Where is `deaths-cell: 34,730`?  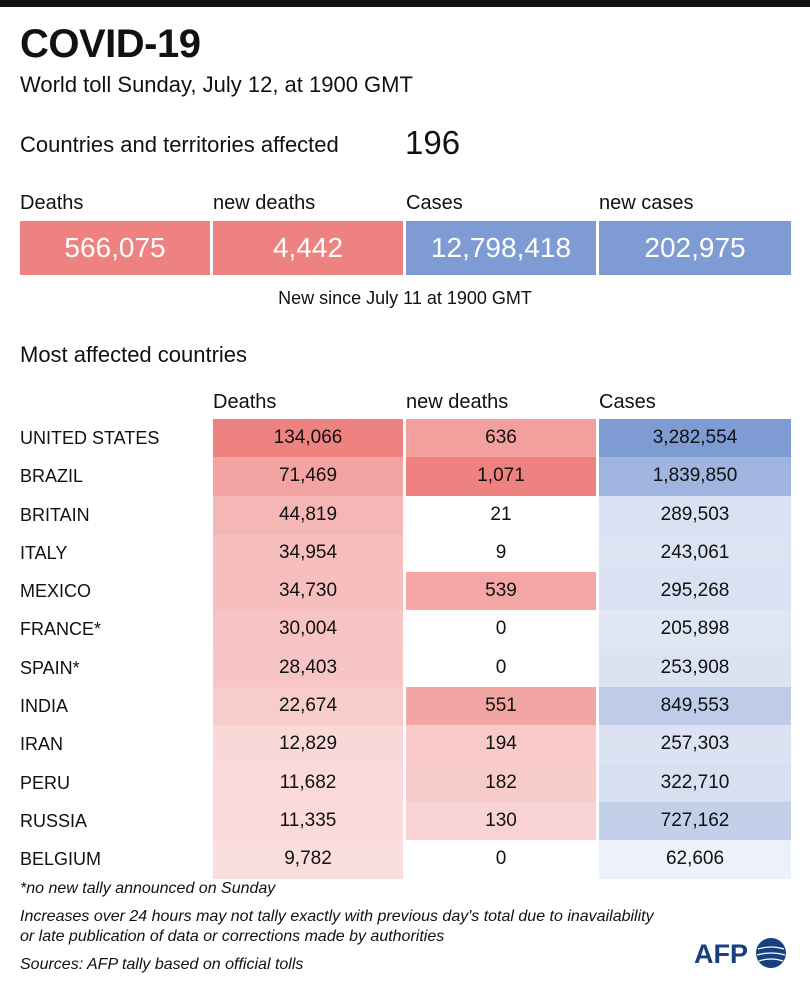 deaths-cell: 34,730 is located at coordinates (308, 591).